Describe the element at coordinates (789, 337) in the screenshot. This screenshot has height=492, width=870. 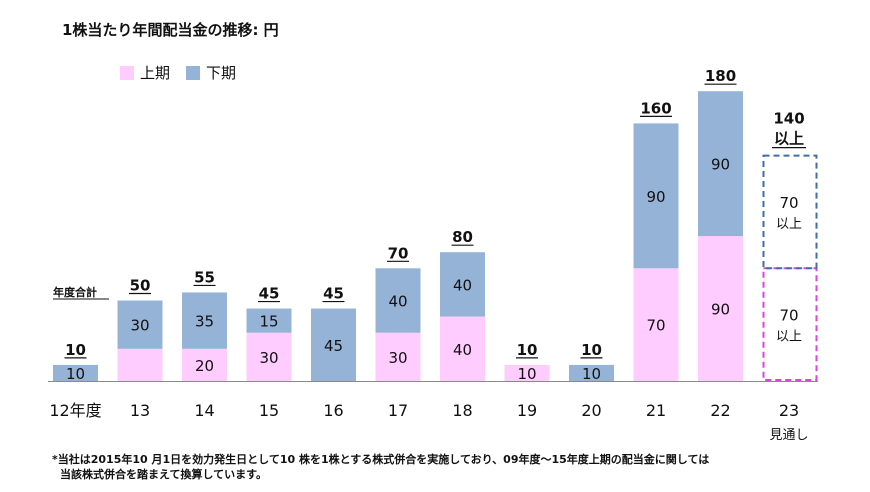
I see `bar-label-first-half-suffix: 以上` at that location.